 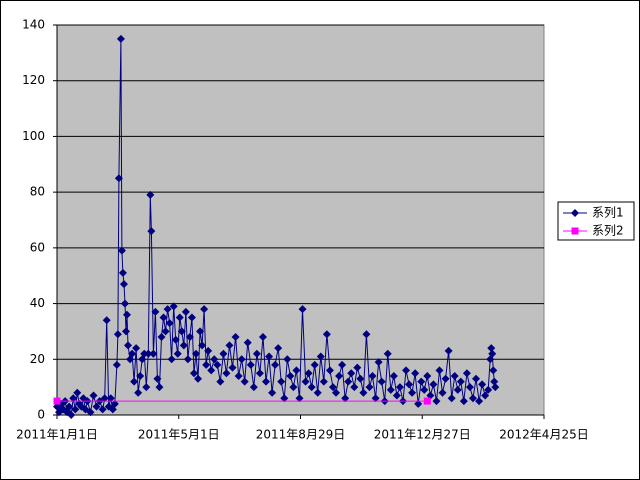 What do you see at coordinates (300, 435) in the screenshot?
I see `x-tick-label: 2011年8月29日` at bounding box center [300, 435].